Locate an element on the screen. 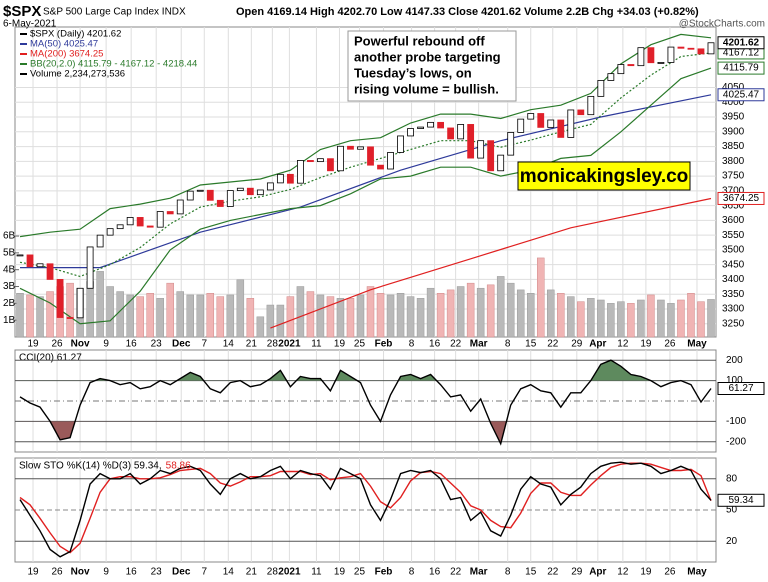  x-tick-label: 19 is located at coordinates (340, 572).